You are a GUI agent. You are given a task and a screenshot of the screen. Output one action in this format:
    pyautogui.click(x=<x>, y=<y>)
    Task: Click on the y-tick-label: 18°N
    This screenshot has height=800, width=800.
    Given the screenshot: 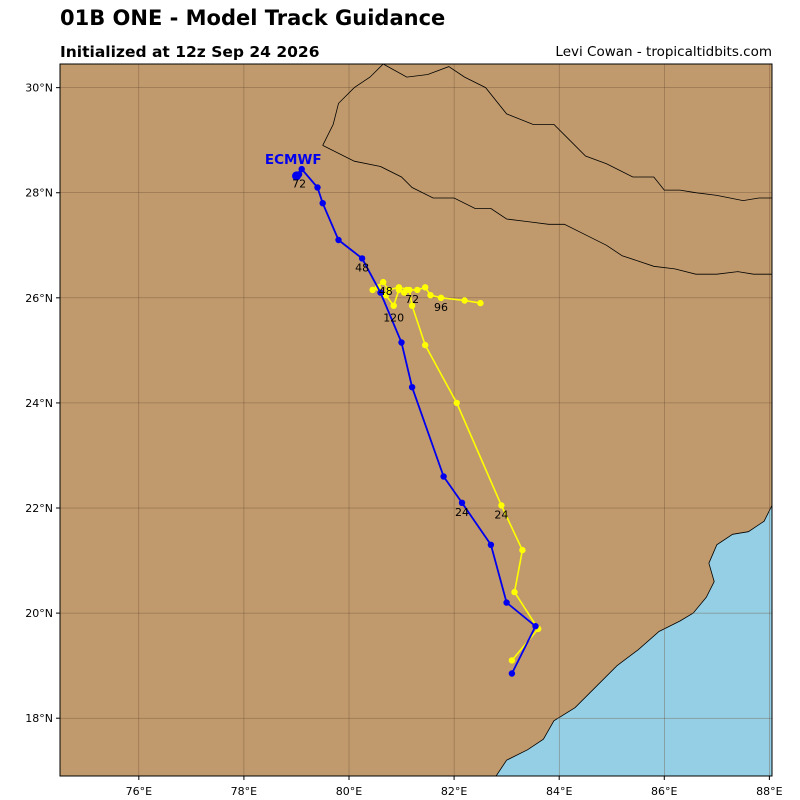 What is the action you would take?
    pyautogui.click(x=39, y=718)
    